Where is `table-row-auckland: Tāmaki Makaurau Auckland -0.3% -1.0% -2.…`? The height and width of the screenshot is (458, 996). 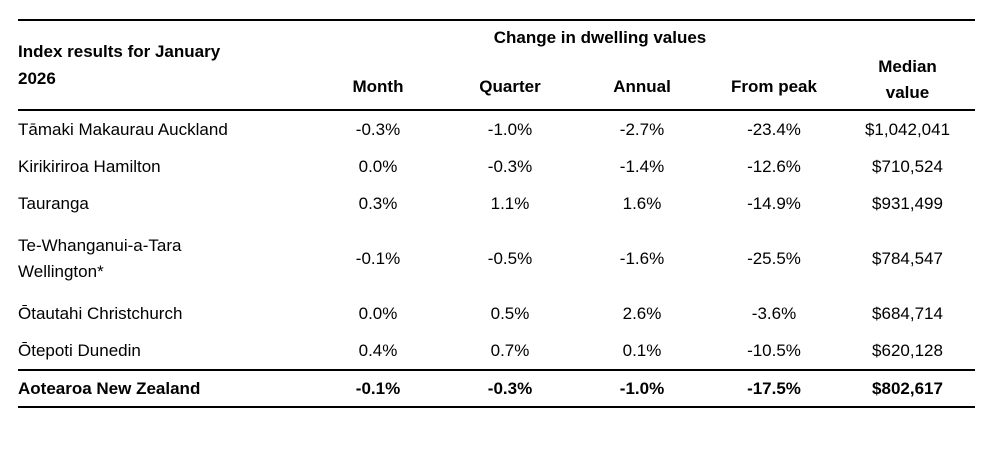 table-row-auckland: Tāmaki Makaurau Auckland -0.3% -1.0% -2.… is located at coordinates (496, 129).